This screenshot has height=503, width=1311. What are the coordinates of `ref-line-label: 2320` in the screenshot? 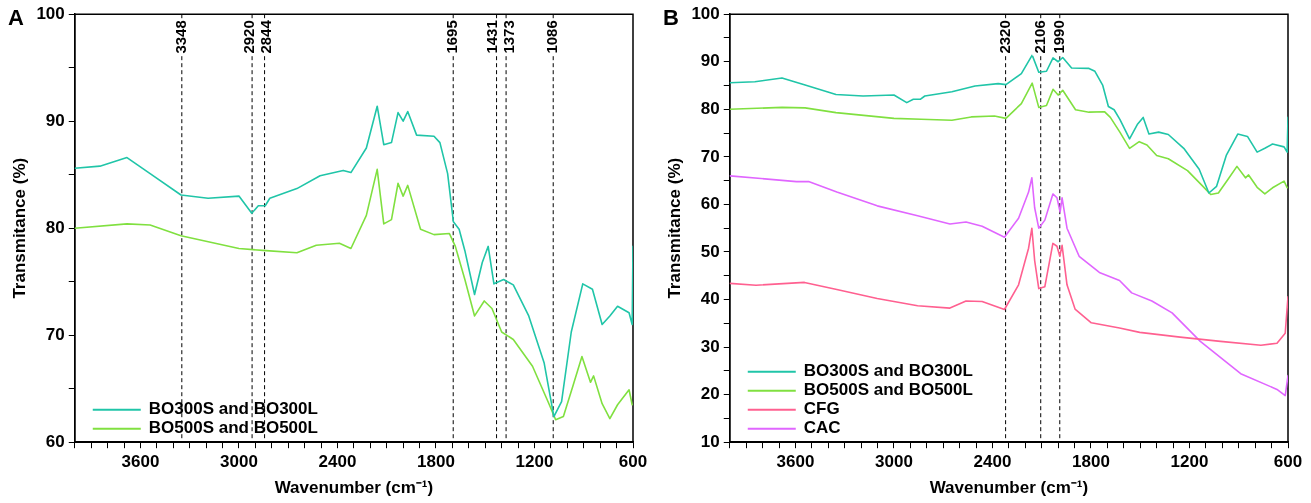 It's located at (1004, 37).